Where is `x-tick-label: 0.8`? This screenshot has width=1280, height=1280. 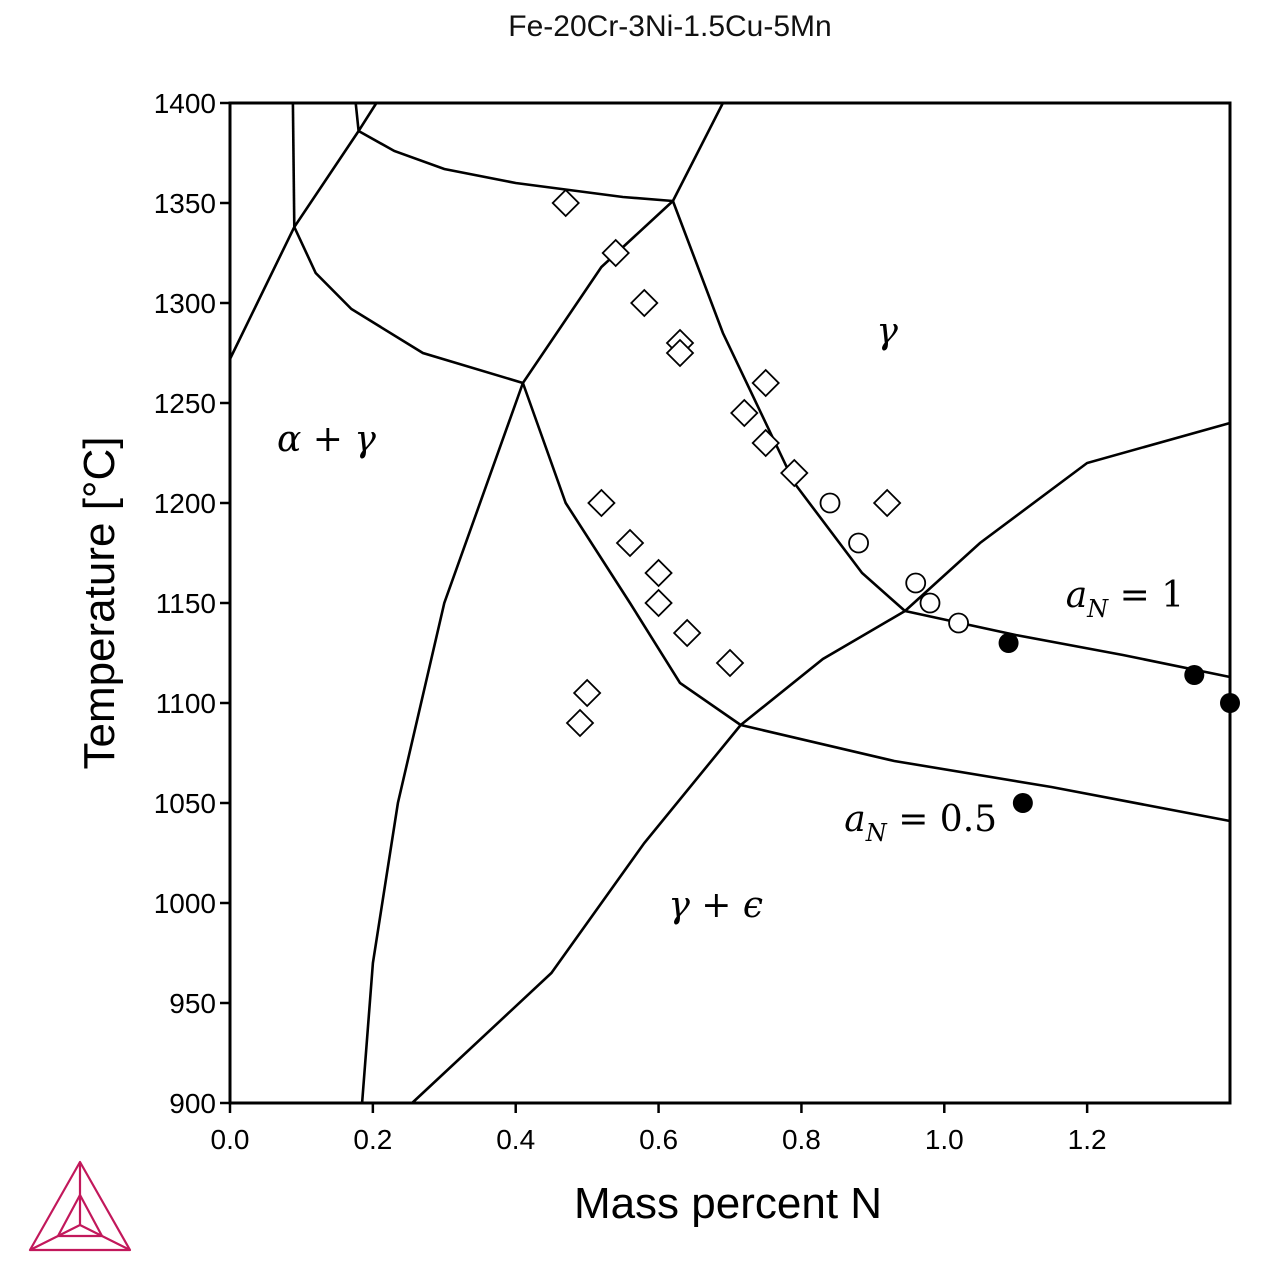
x-tick-label: 0.8 is located at coordinates (801, 1139).